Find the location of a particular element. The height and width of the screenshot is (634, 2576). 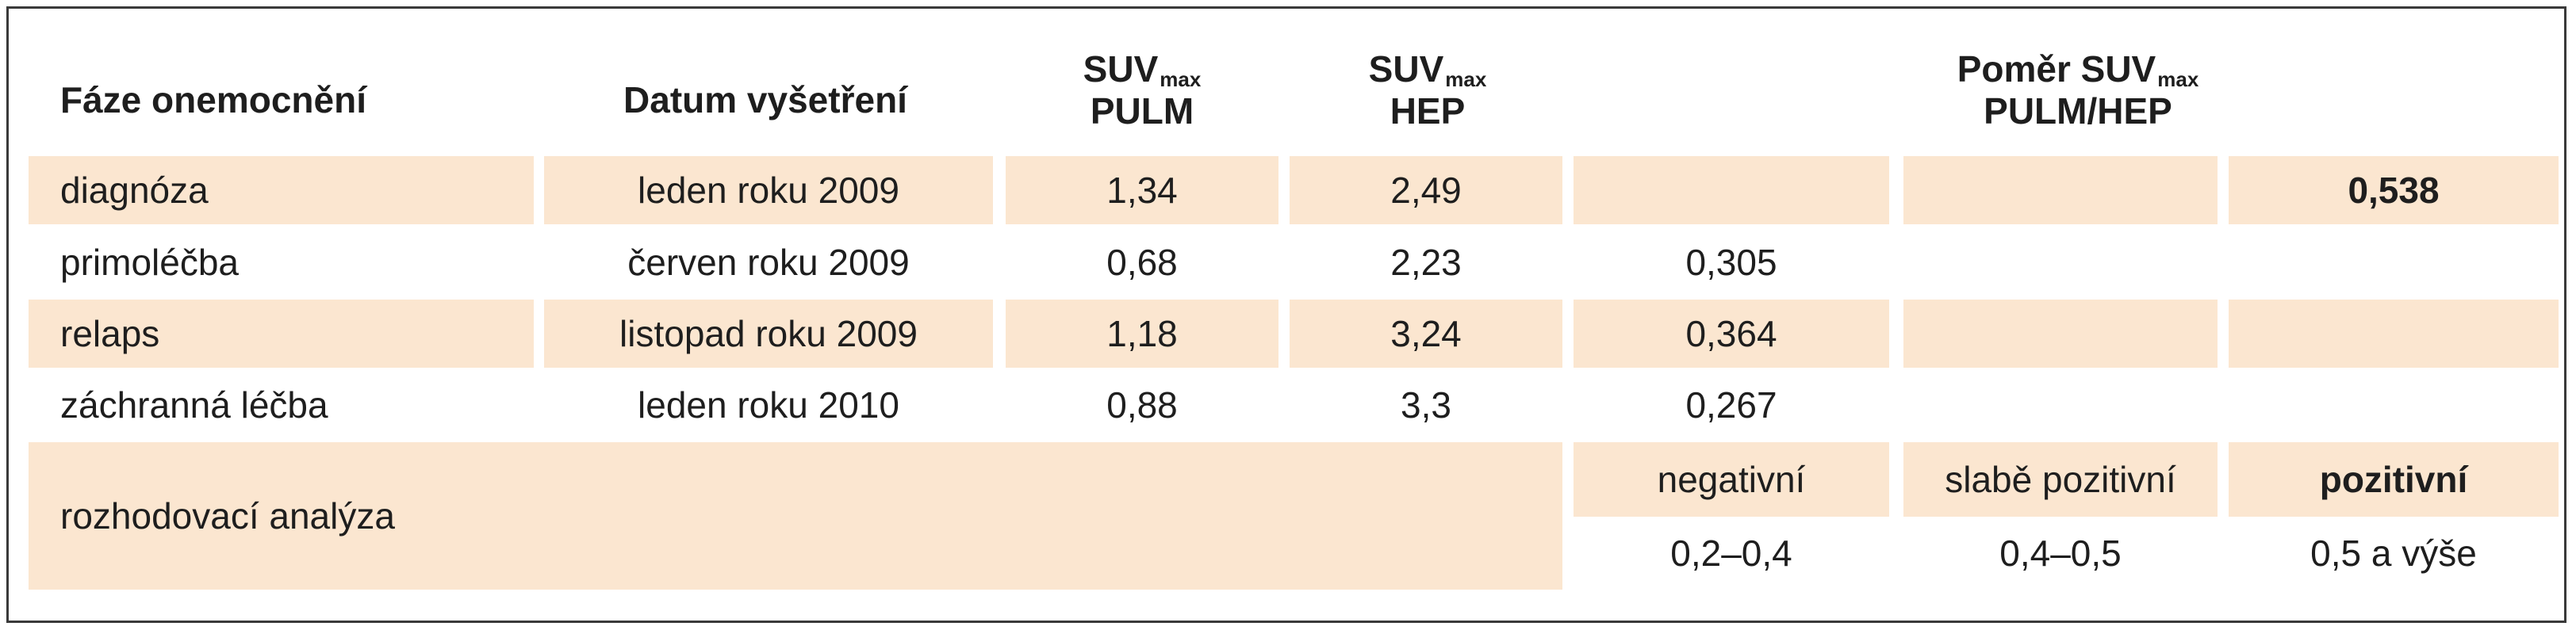

header-ratio-main: Poměr SUV is located at coordinates (2057, 69).